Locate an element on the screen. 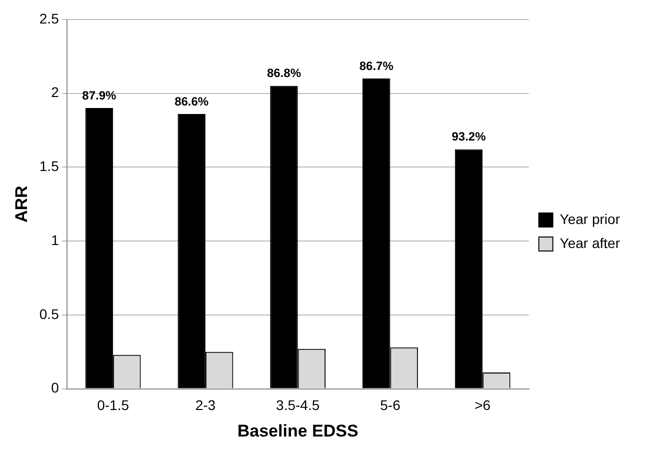 This screenshot has height=454, width=648. legend-label: Year prior is located at coordinates (590, 218).